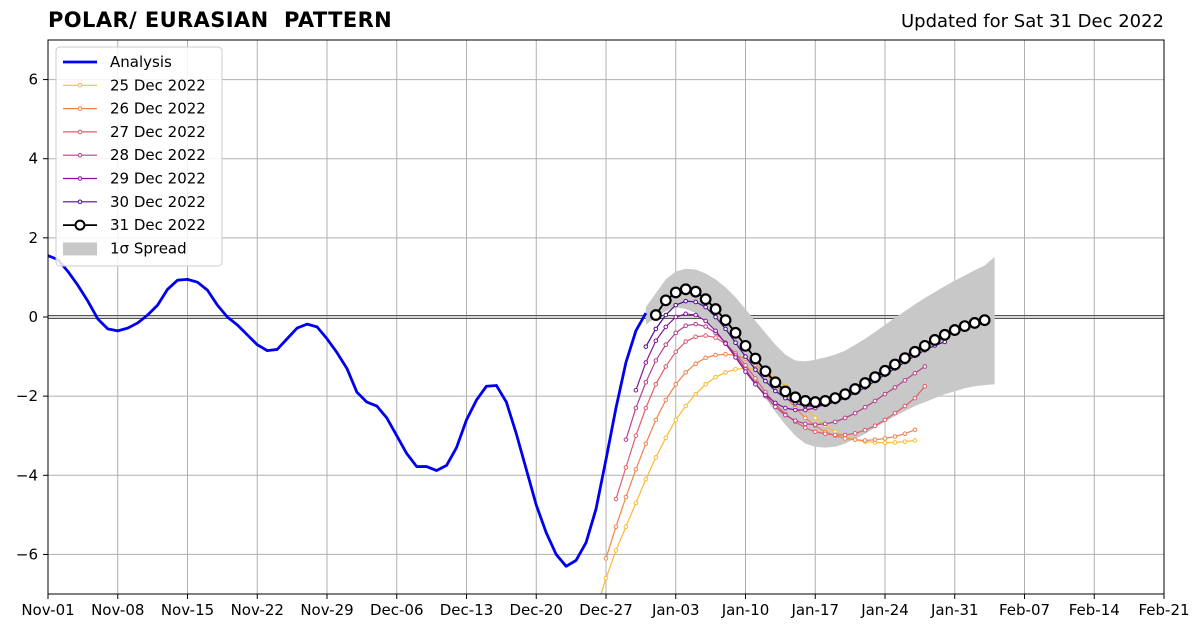  Describe the element at coordinates (397, 610) in the screenshot. I see `x-tick-label: Dec-06` at that location.